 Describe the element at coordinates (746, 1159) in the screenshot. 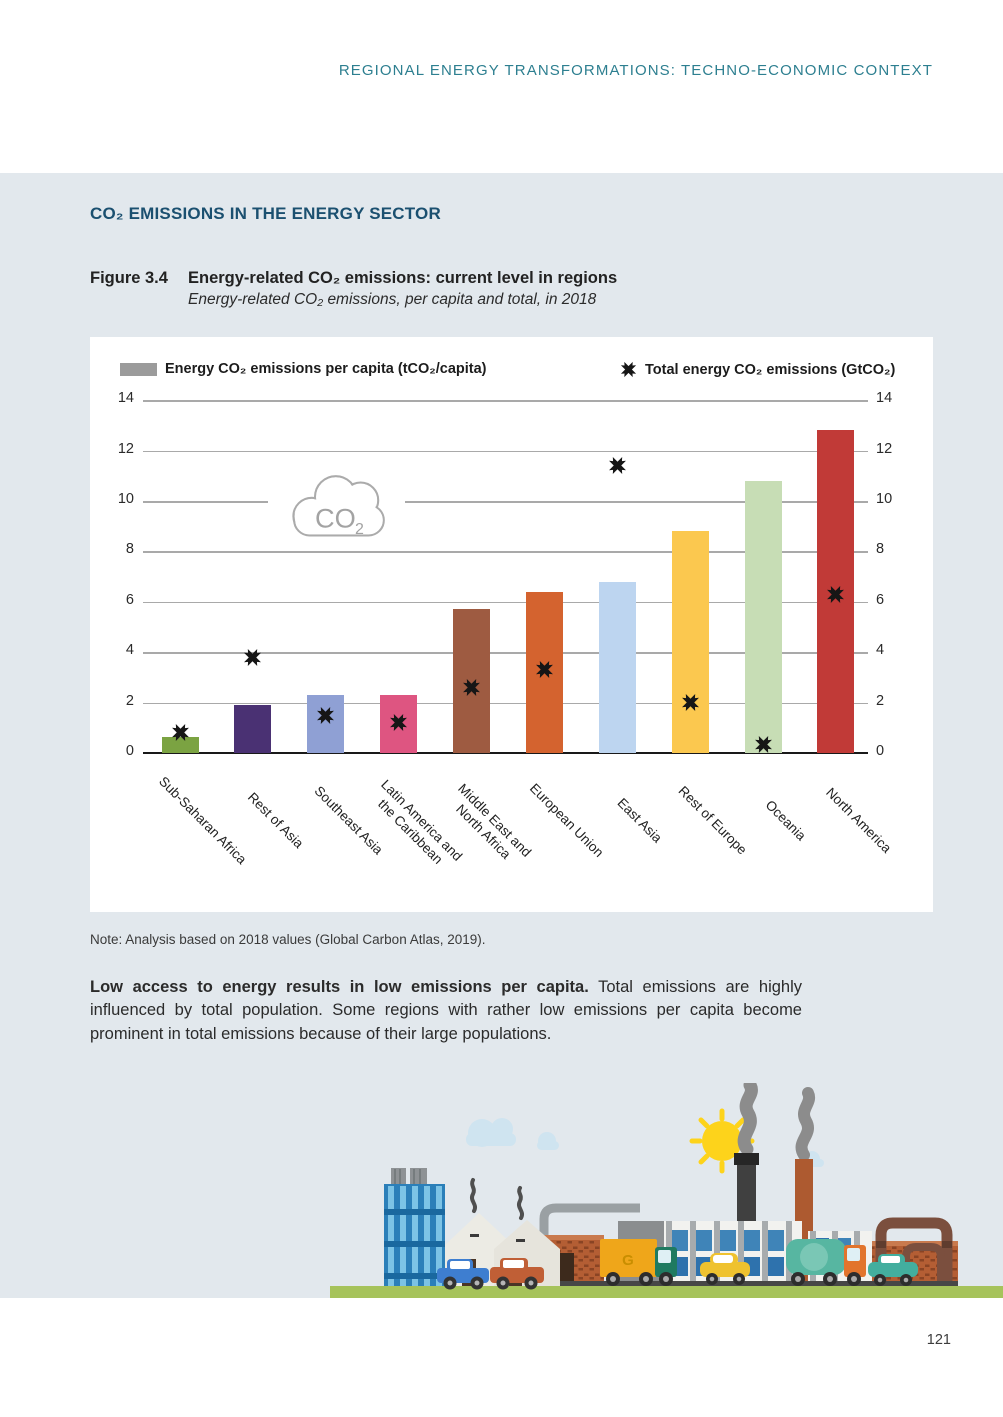

I see `chimney-dark-cap` at that location.